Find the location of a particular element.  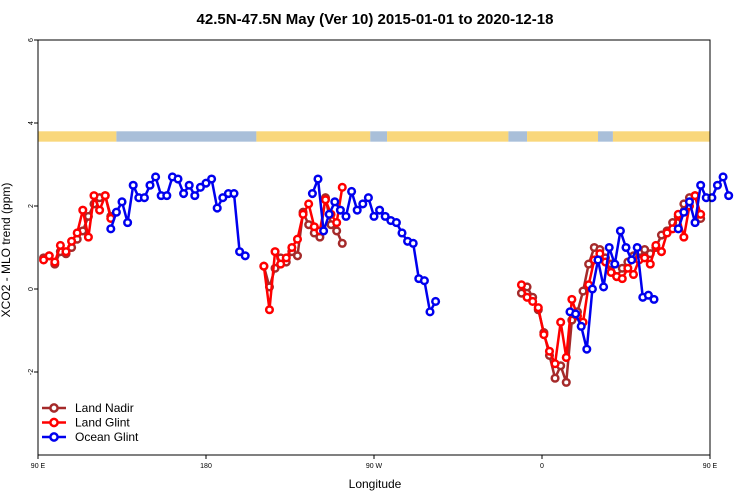

legend-label: Ocean Glint is located at coordinates (107, 437).